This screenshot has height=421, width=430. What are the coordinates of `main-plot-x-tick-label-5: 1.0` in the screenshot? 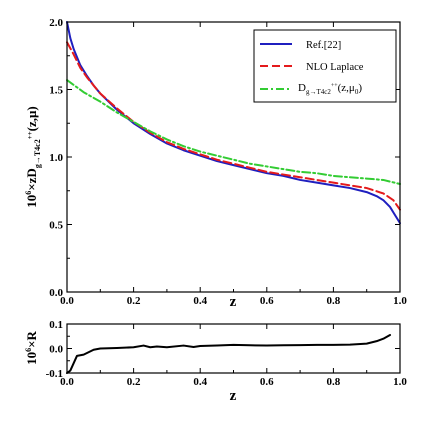 It's located at (400, 301).